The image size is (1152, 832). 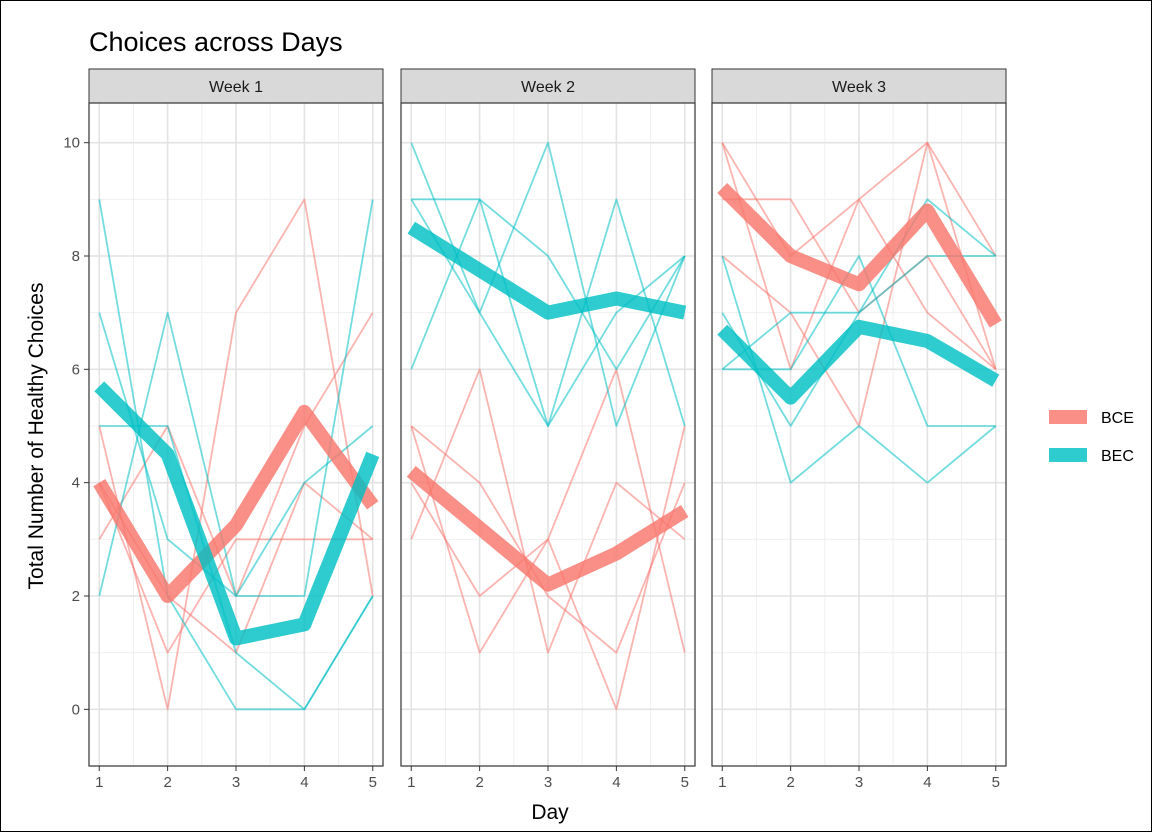 What do you see at coordinates (1091, 456) in the screenshot?
I see `legend-item-bec: BEC` at bounding box center [1091, 456].